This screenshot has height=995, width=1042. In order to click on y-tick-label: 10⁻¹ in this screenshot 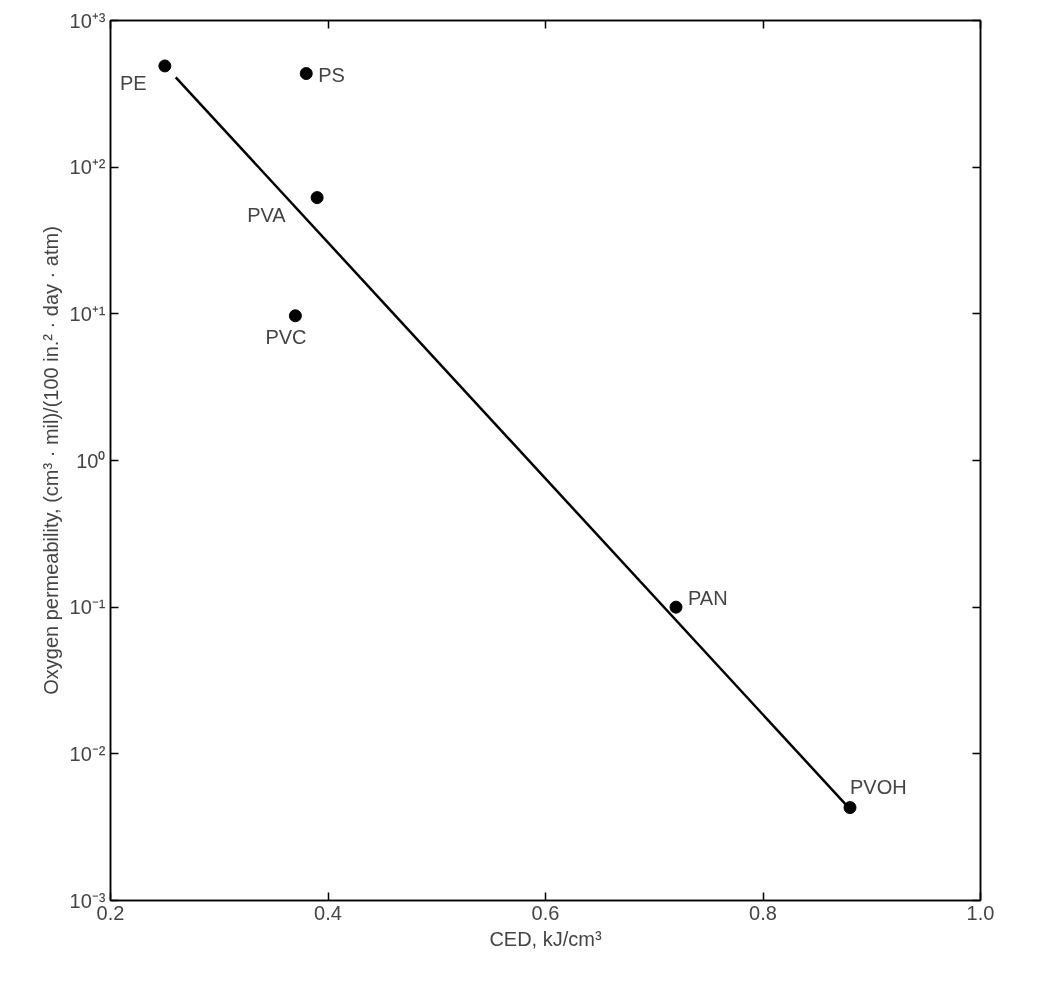, I will do `click(87, 607)`.